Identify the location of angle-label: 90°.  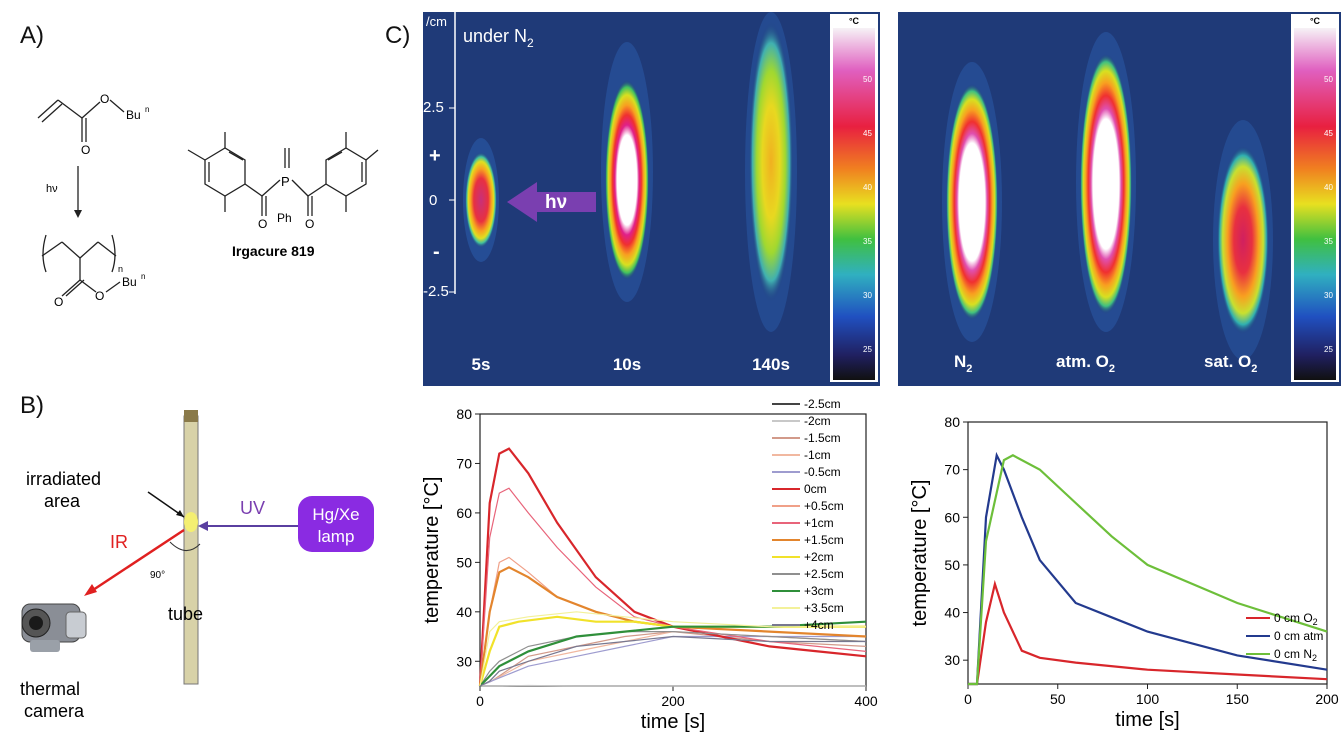
(157, 575).